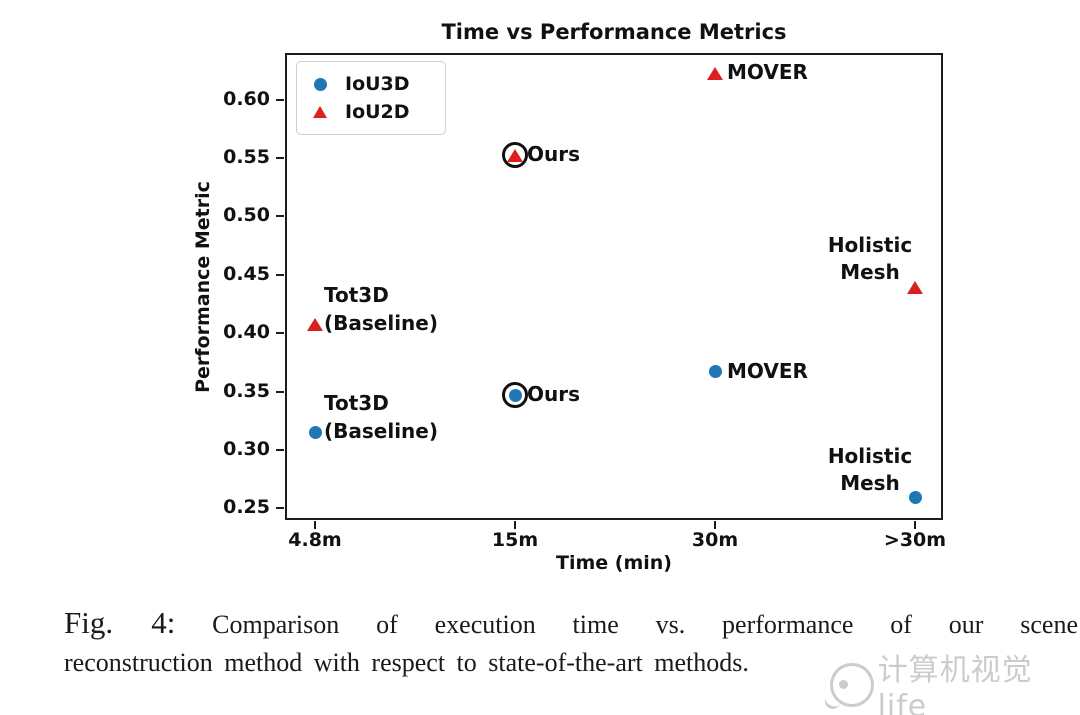 Image resolution: width=1080 pixels, height=715 pixels. Describe the element at coordinates (246, 332) in the screenshot. I see `y-tick-label: 0.40` at that location.